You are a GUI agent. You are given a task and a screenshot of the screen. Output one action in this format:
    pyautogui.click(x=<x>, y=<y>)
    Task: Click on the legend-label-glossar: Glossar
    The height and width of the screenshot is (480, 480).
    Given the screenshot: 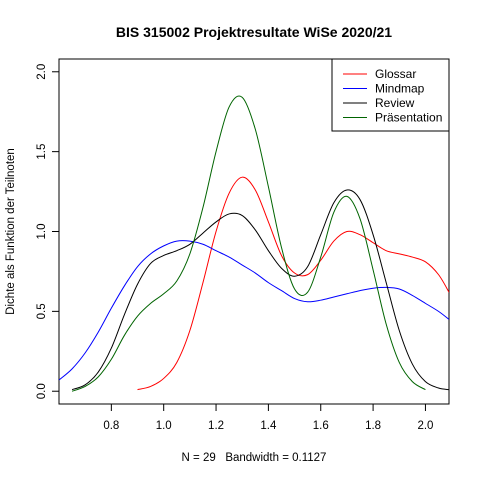 What is the action you would take?
    pyautogui.click(x=395, y=74)
    